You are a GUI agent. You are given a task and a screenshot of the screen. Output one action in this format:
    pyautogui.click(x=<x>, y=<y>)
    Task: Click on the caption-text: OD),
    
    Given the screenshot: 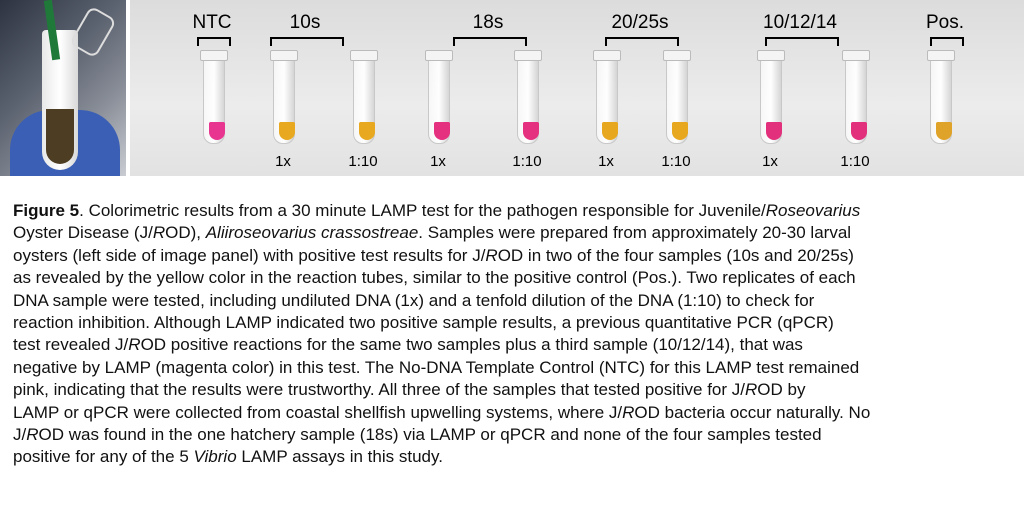 What is the action you would take?
    pyautogui.click(x=185, y=233)
    